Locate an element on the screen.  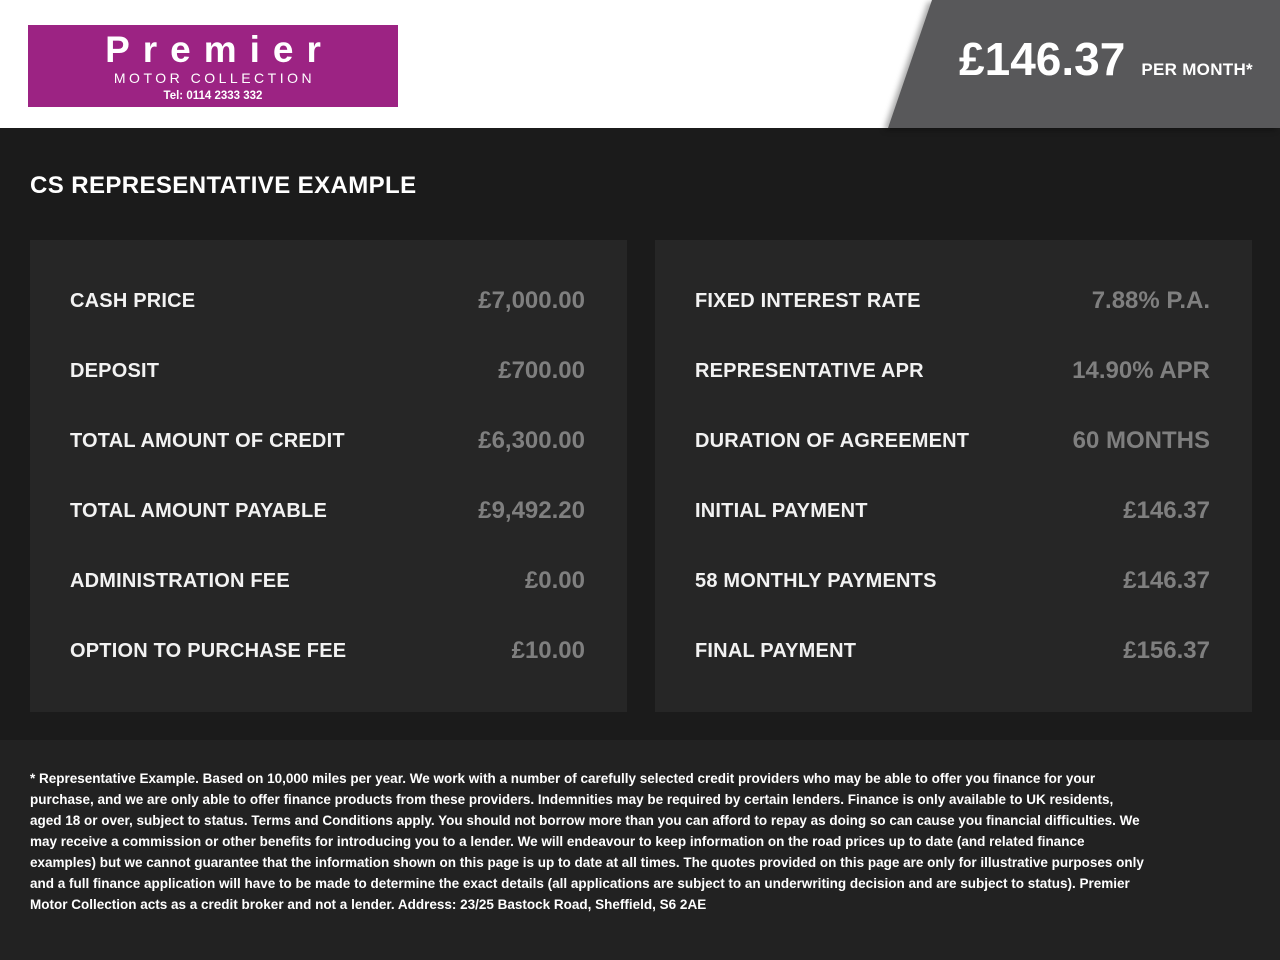
finance-row: TOTAL AMOUNT OF CREDIT £6,300.00 is located at coordinates (327, 441).